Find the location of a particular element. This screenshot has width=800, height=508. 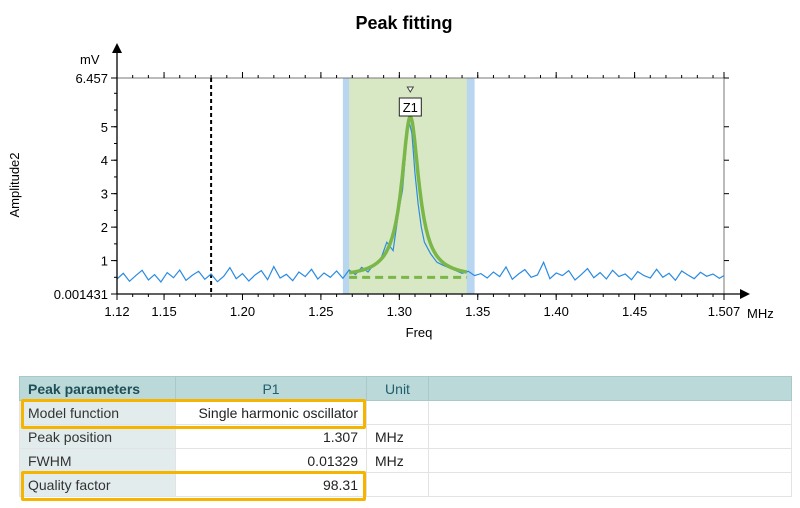

x-axis-title: Freq is located at coordinates (419, 332).